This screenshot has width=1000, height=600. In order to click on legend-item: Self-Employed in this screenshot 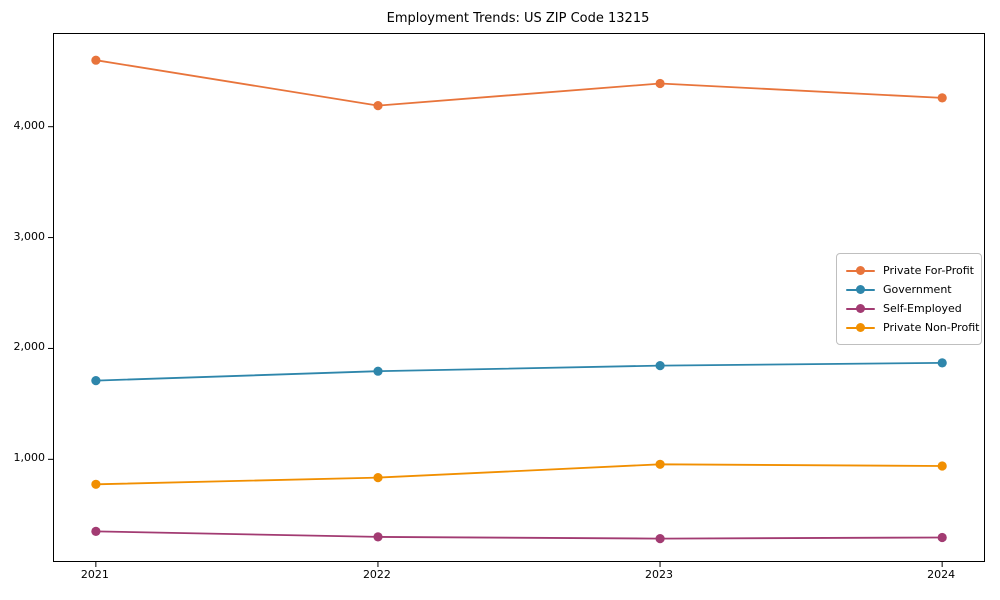, I will do `click(909, 308)`.